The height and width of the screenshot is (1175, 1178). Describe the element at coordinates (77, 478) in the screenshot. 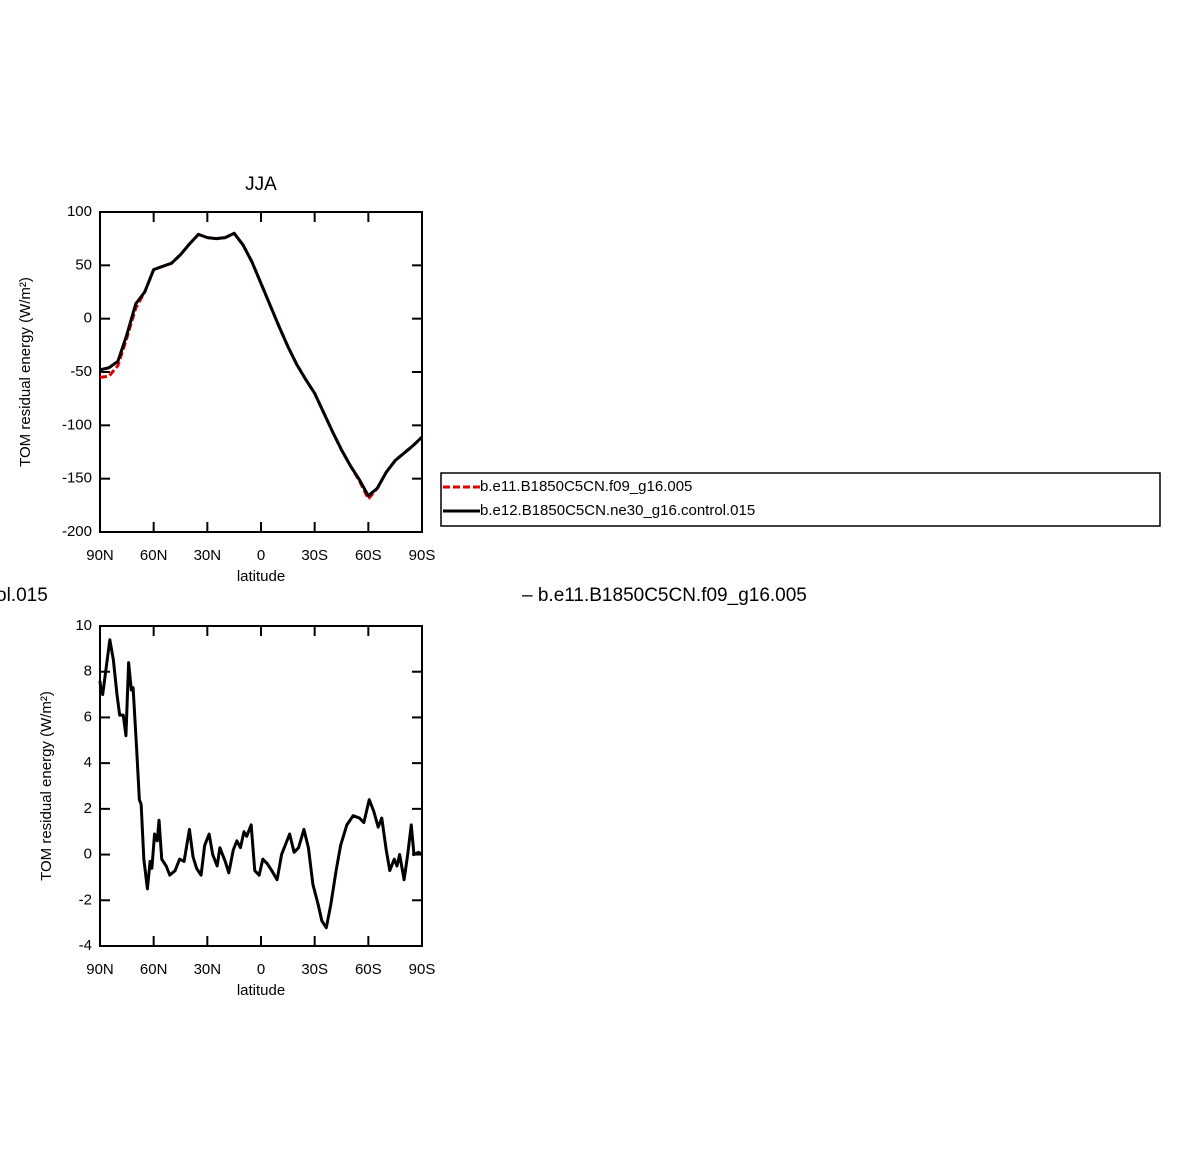

I see `y-tick-label: -150` at that location.